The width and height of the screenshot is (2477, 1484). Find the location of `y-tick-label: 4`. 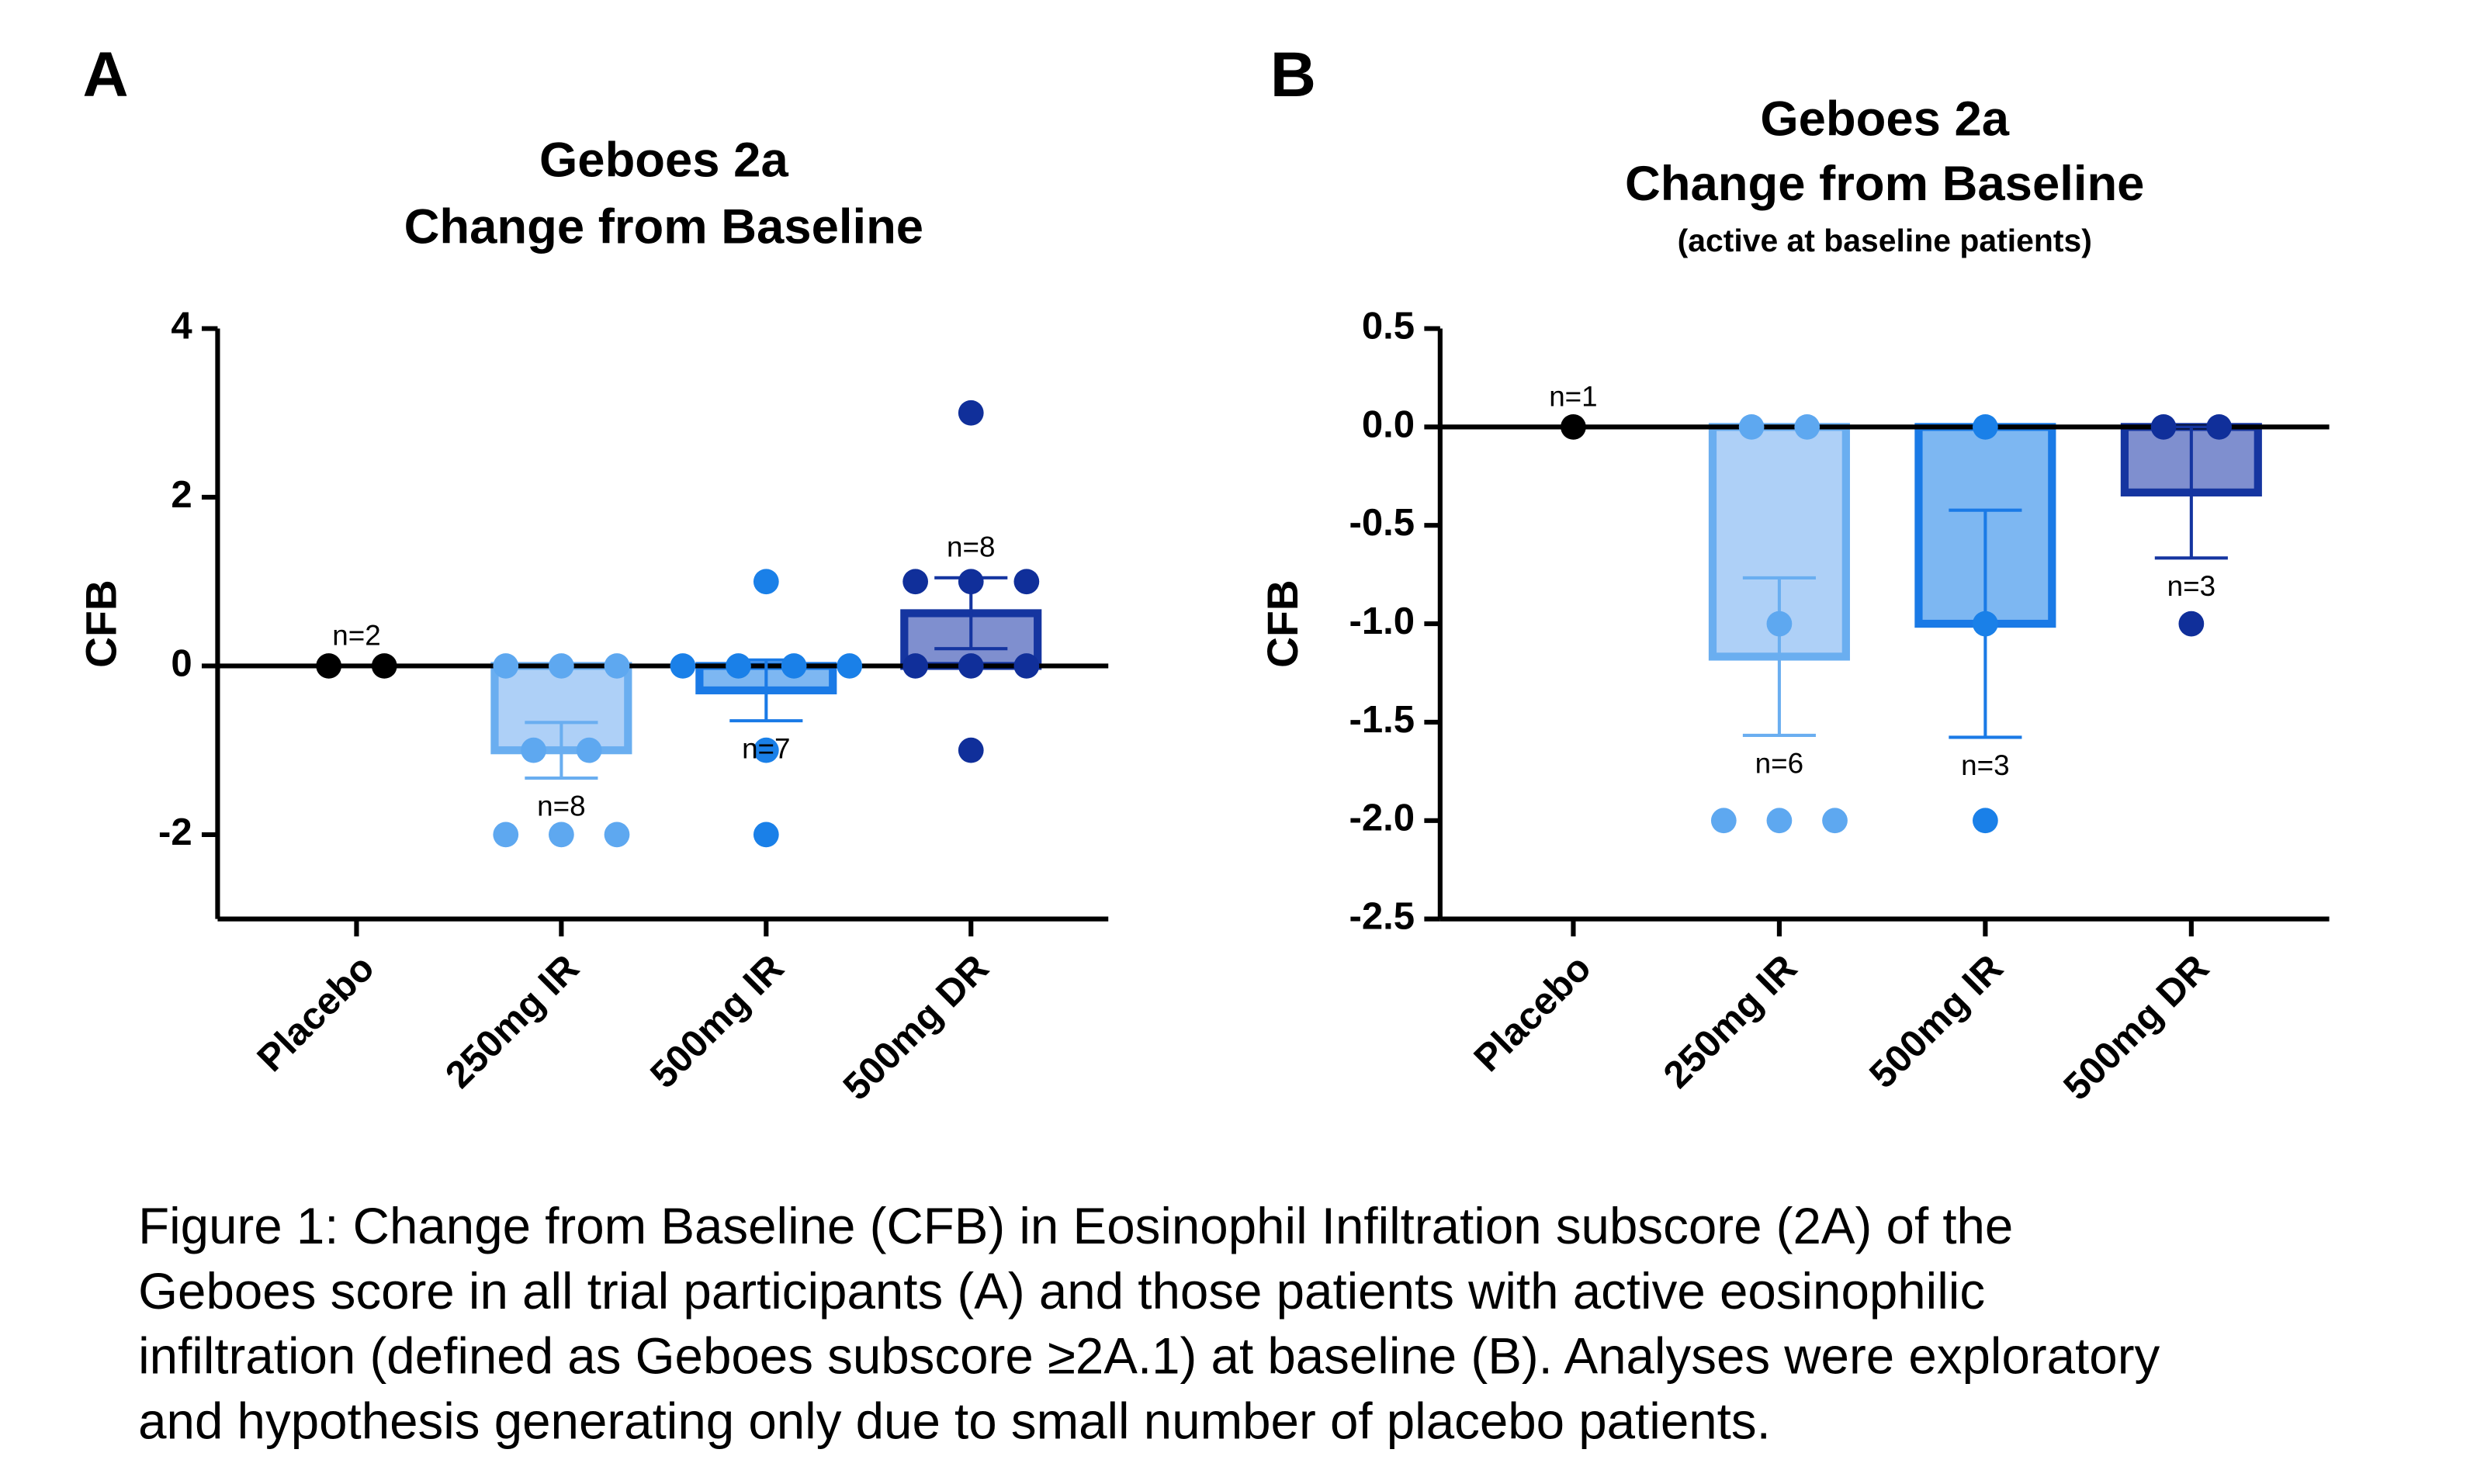

y-tick-label: 4 is located at coordinates (181, 326).